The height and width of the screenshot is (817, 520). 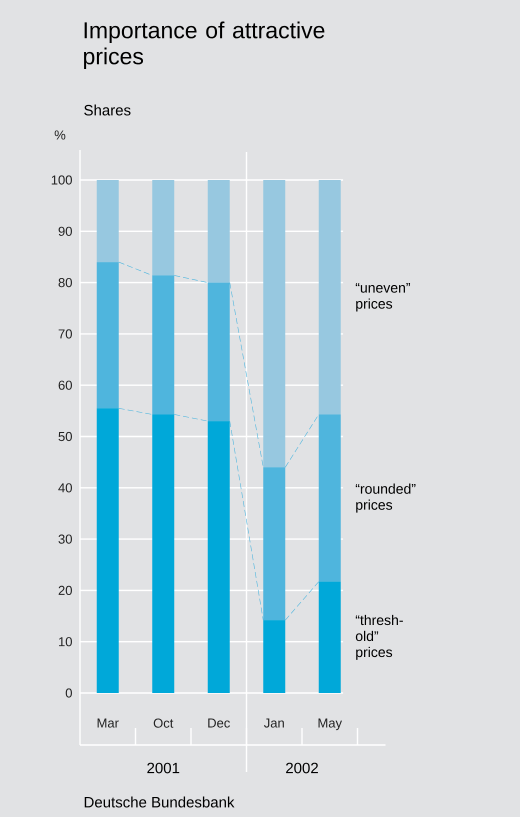 I want to click on y-tick-label: 50, so click(x=65, y=437).